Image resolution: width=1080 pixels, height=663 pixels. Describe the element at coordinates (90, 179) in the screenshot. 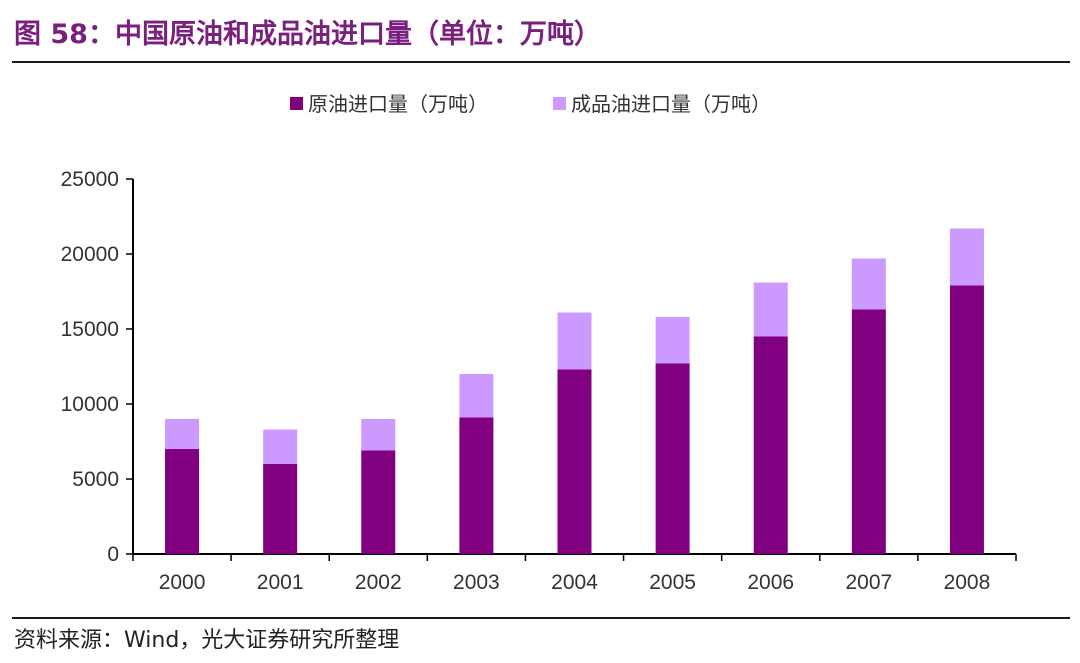

I see `y-tick-label: 25000` at that location.